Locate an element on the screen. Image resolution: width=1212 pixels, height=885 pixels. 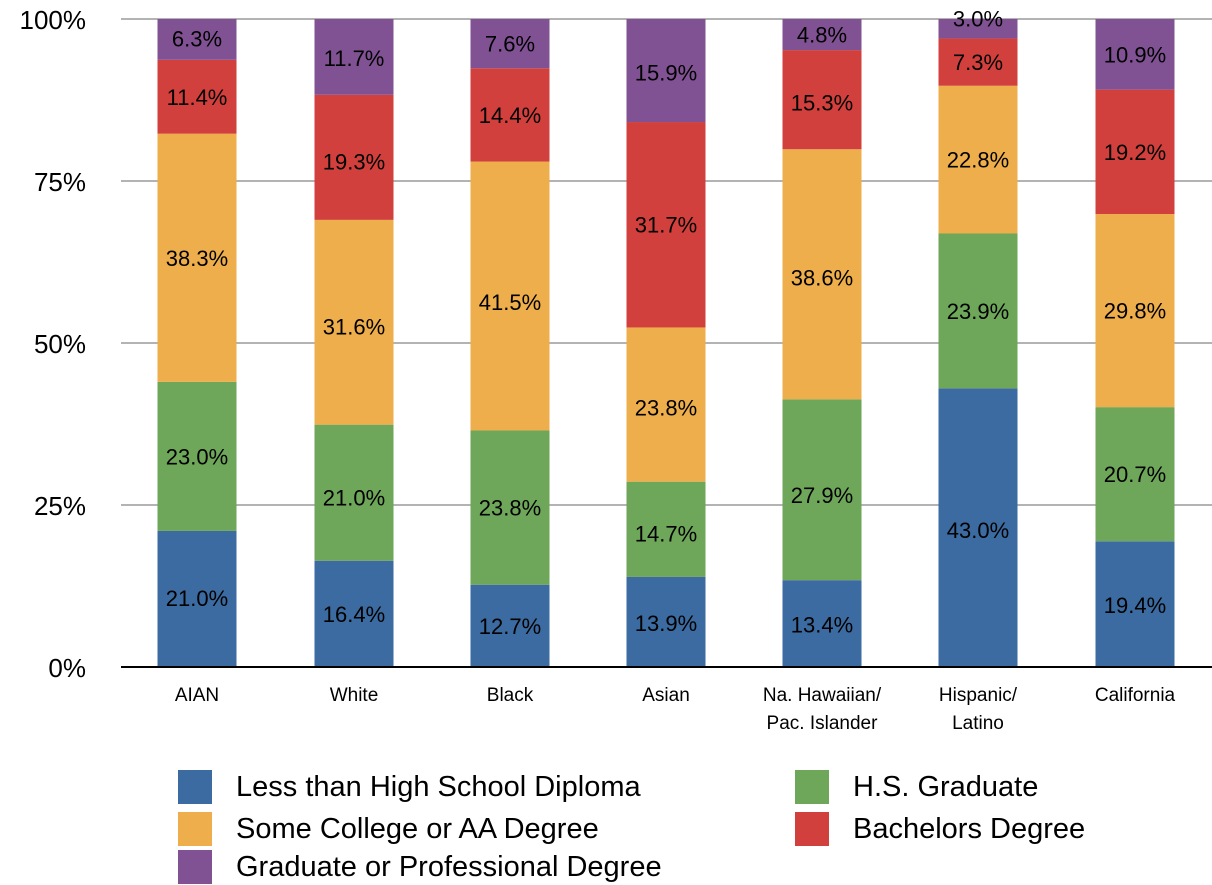
data-label: 4.8% is located at coordinates (822, 35).